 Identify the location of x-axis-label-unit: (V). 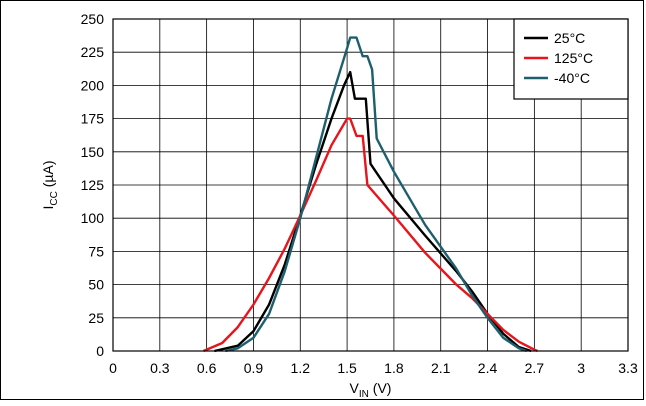
(380, 388).